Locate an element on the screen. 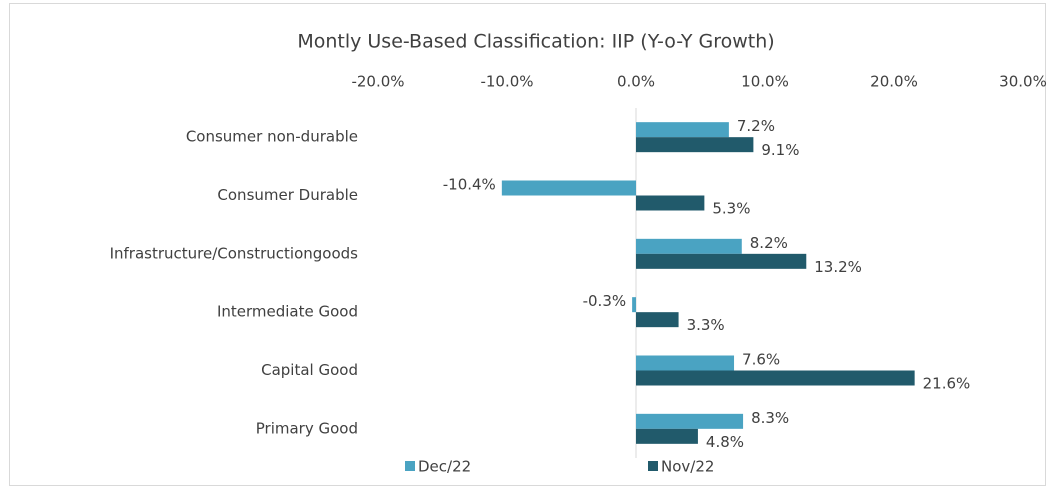 This screenshot has height=492, width=1049. x-tick-label: 10.0% is located at coordinates (765, 82).